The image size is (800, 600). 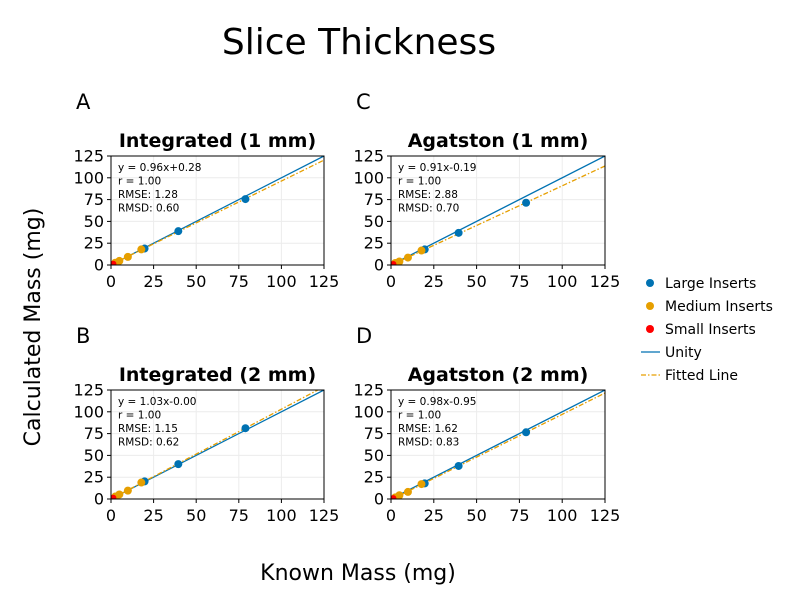 I want to click on figure-title: Slice Thickness, so click(x=359, y=42).